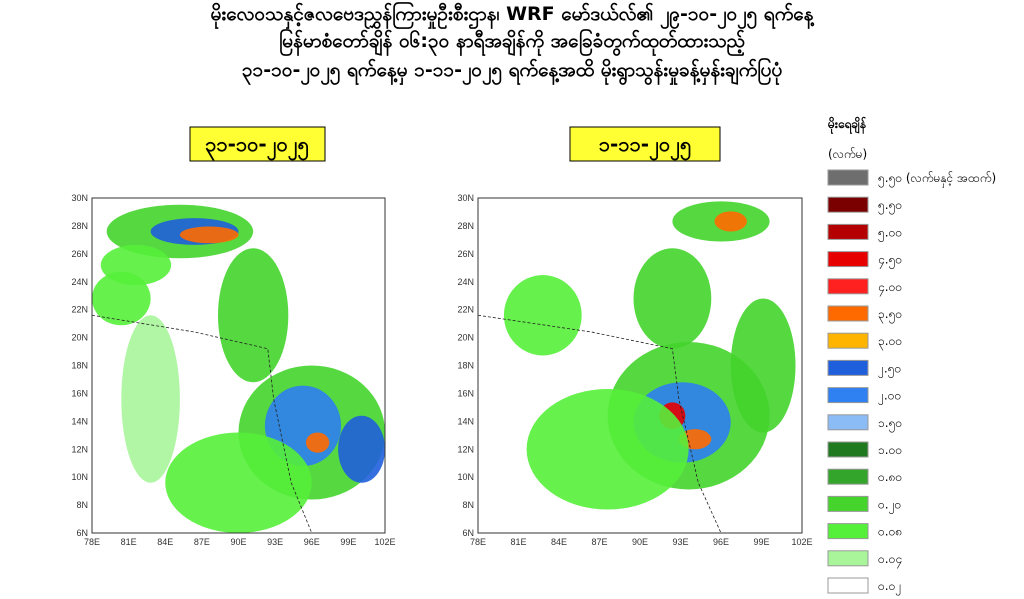 The image size is (1024, 599). I want to click on legend-label: ၀.၀၈, so click(890, 532).